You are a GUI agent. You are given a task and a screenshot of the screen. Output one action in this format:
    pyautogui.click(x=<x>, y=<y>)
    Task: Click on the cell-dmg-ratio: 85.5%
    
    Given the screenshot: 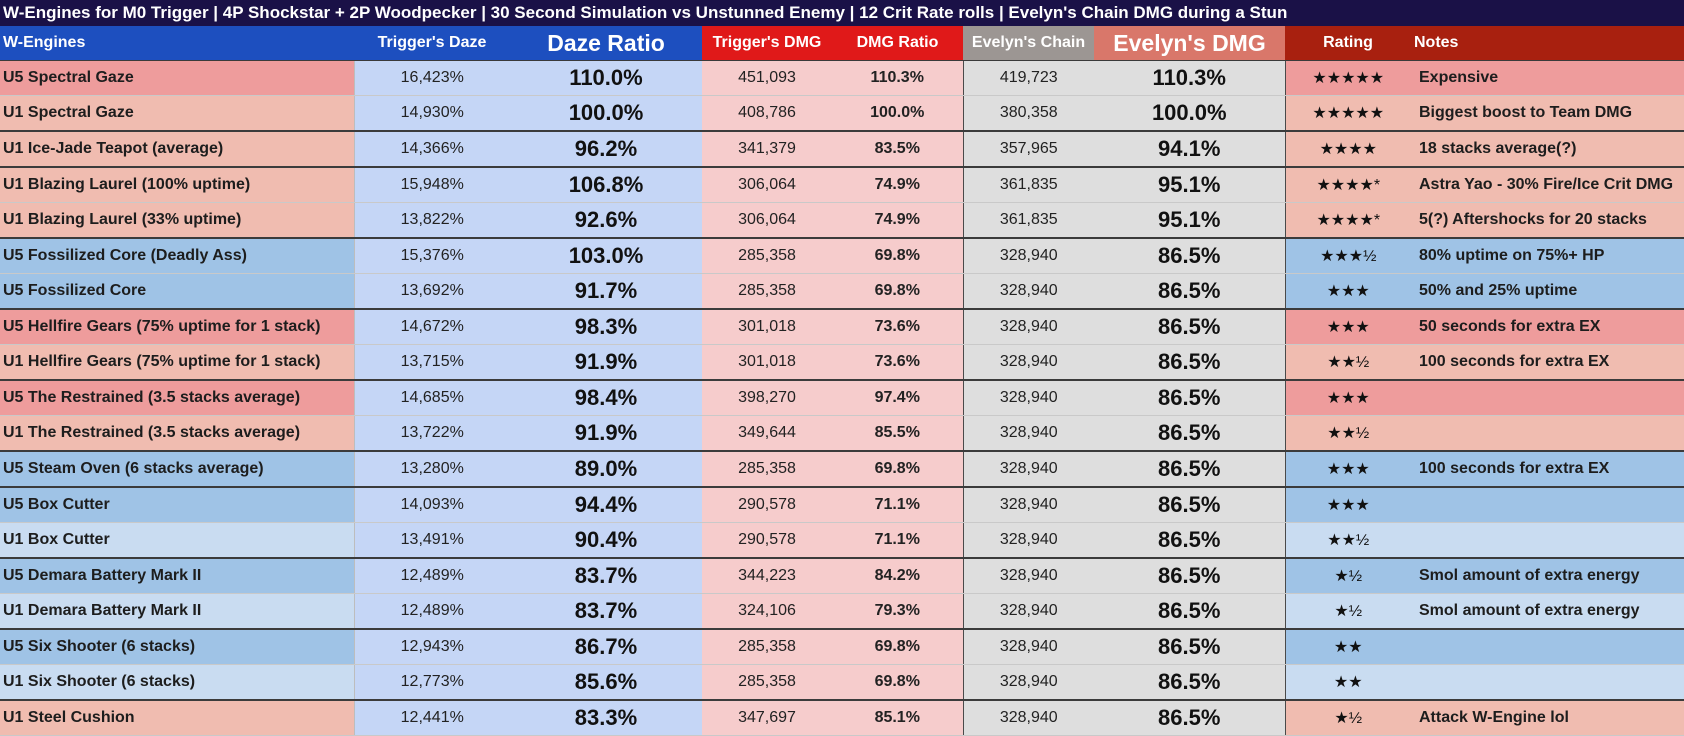 What is the action you would take?
    pyautogui.click(x=898, y=433)
    